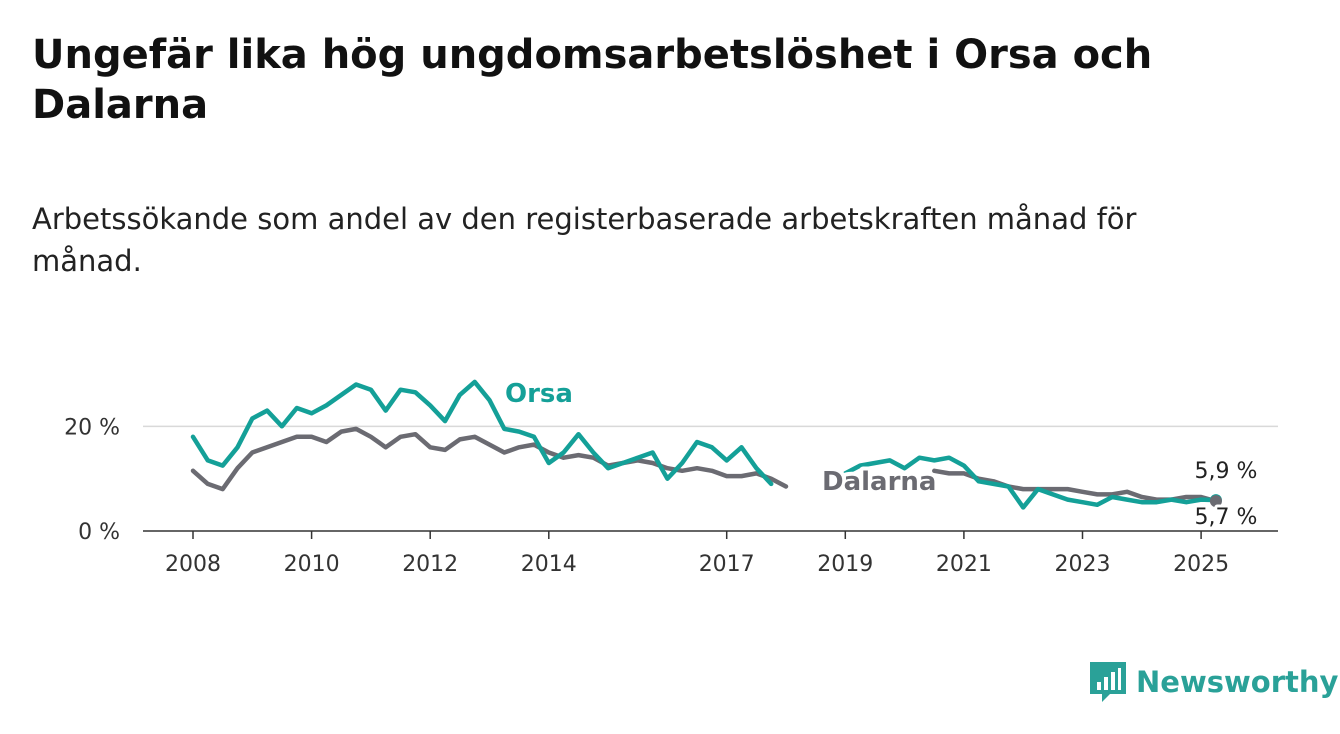 This screenshot has height=734, width=1340. I want to click on series-label-orsa-halo: Orsa, so click(539, 394).